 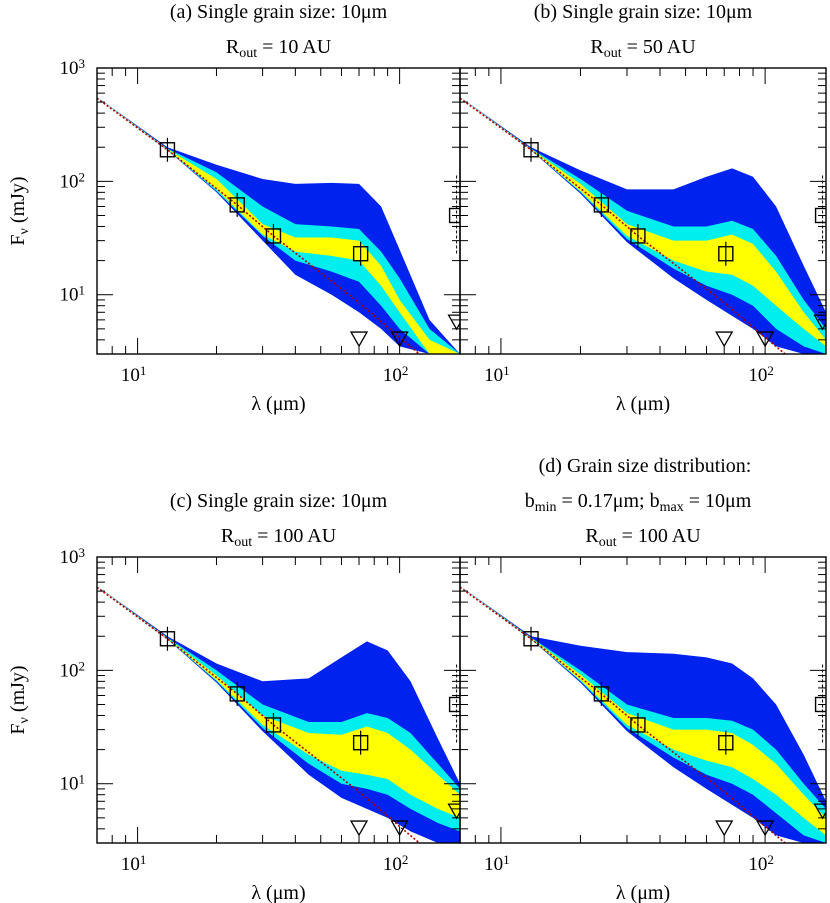 I want to click on title-line-2: Rout = 100 AU, so click(x=643, y=537).